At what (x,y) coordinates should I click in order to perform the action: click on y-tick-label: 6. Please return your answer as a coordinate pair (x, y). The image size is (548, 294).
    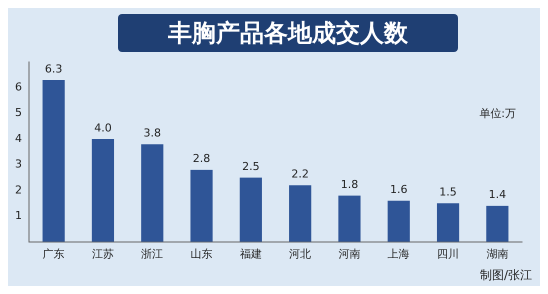
    Looking at the image, I should click on (18, 87).